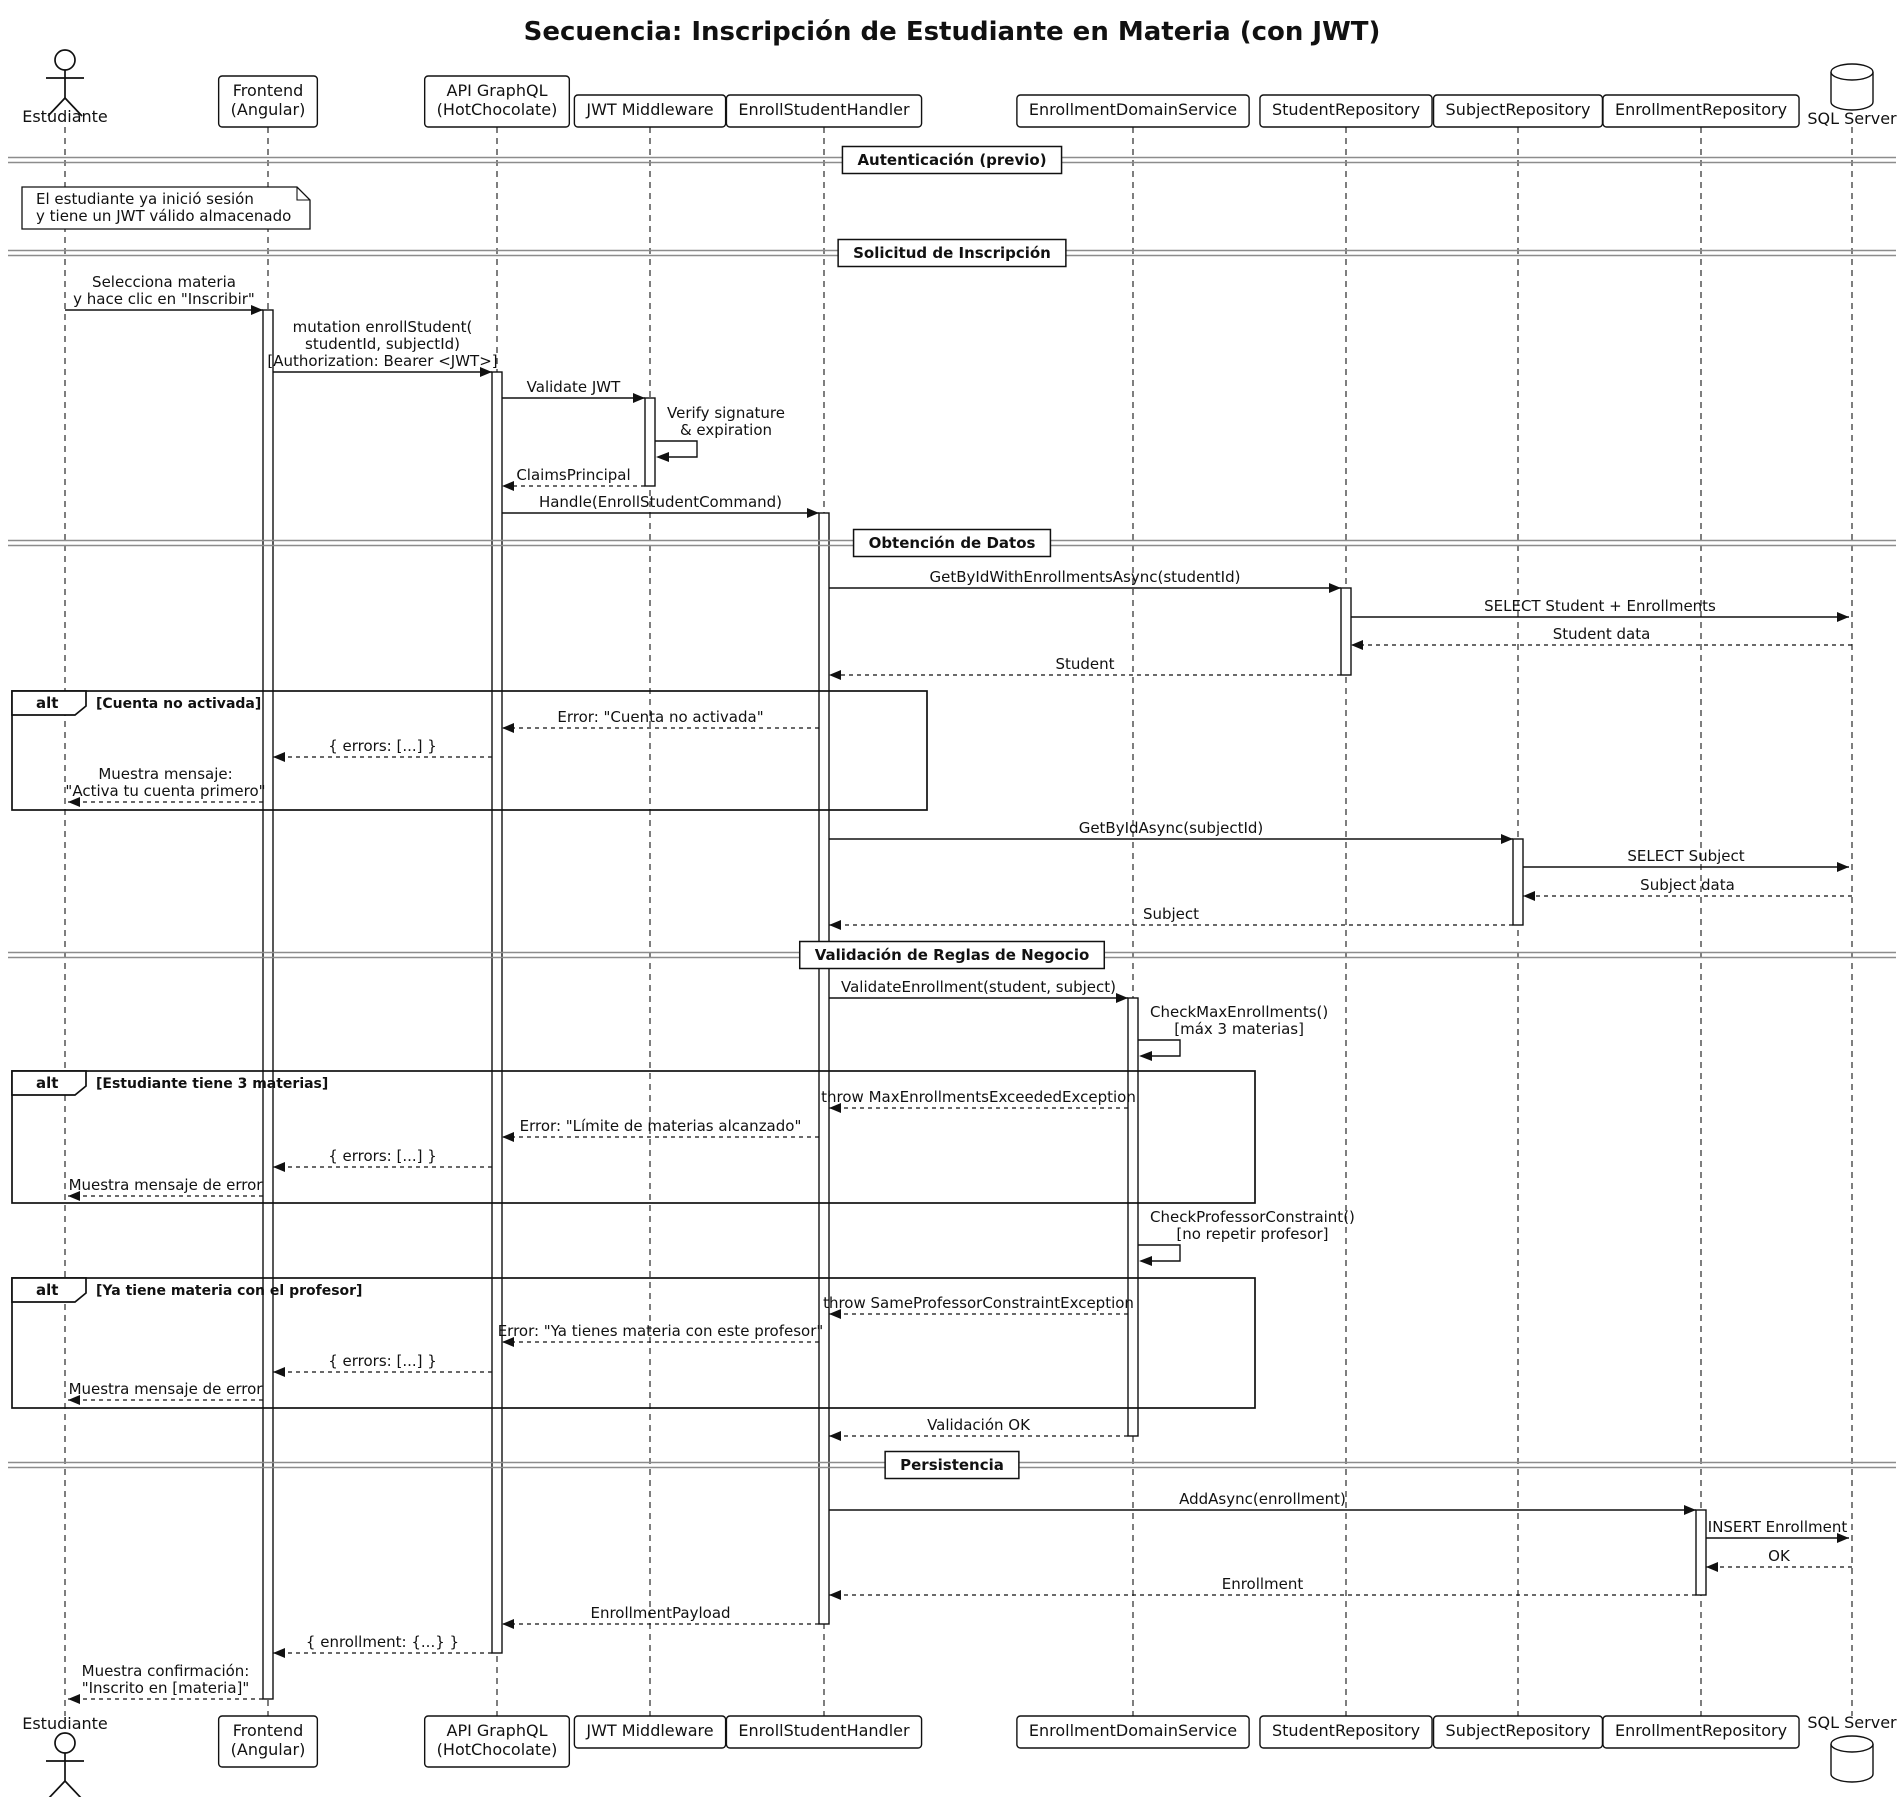 This screenshot has height=1797, width=1904. I want to click on section-divider-label: Validación de Reglas de Negocio, so click(952, 955).